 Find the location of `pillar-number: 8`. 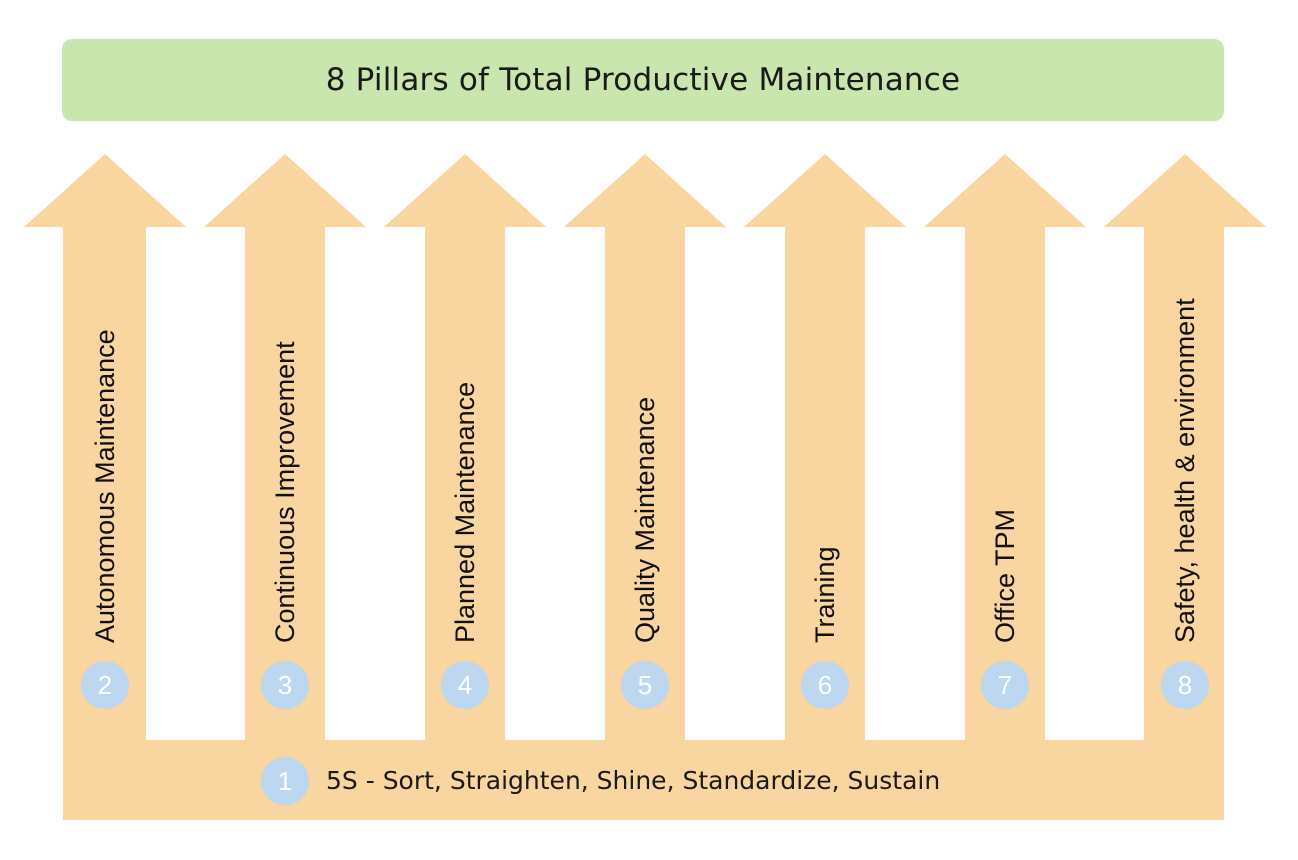

pillar-number: 8 is located at coordinates (1185, 685).